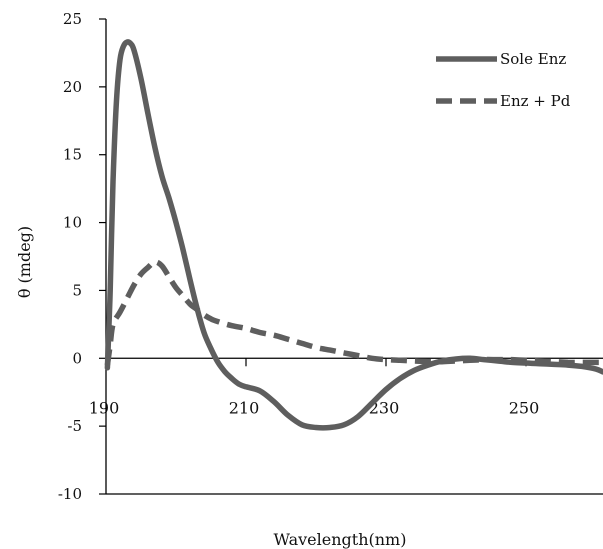 Image resolution: width=603 pixels, height=549 pixels. Describe the element at coordinates (244, 407) in the screenshot. I see `x-tick-label: 210` at that location.